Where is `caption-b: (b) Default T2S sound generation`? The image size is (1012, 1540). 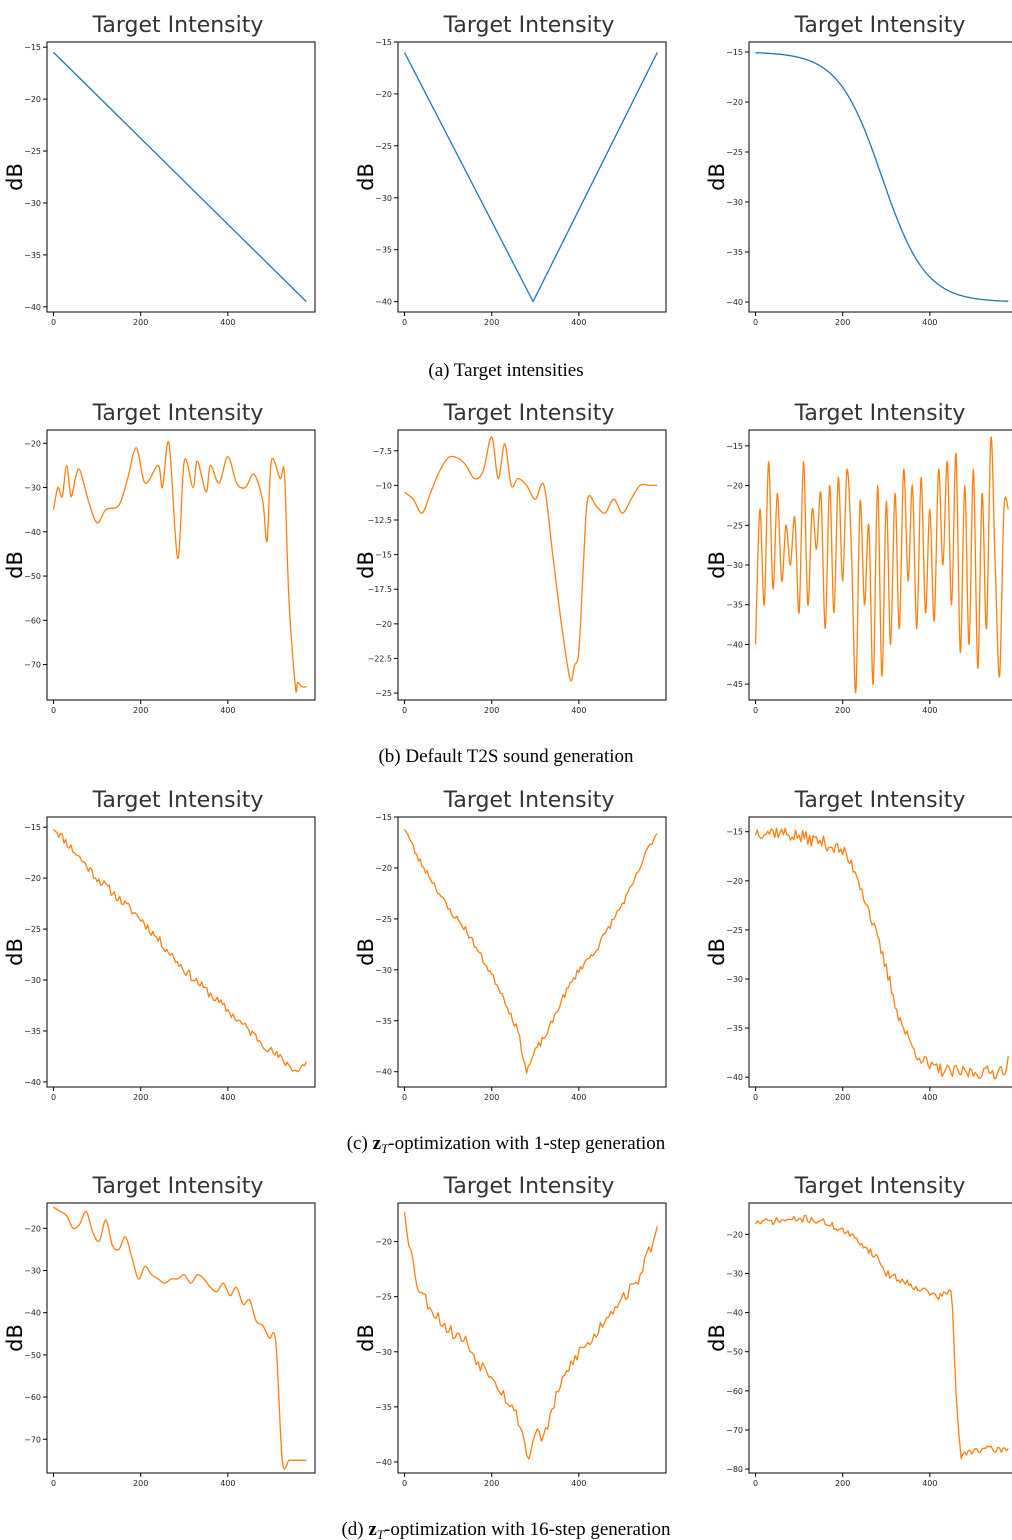 caption-b: (b) Default T2S sound generation is located at coordinates (506, 756).